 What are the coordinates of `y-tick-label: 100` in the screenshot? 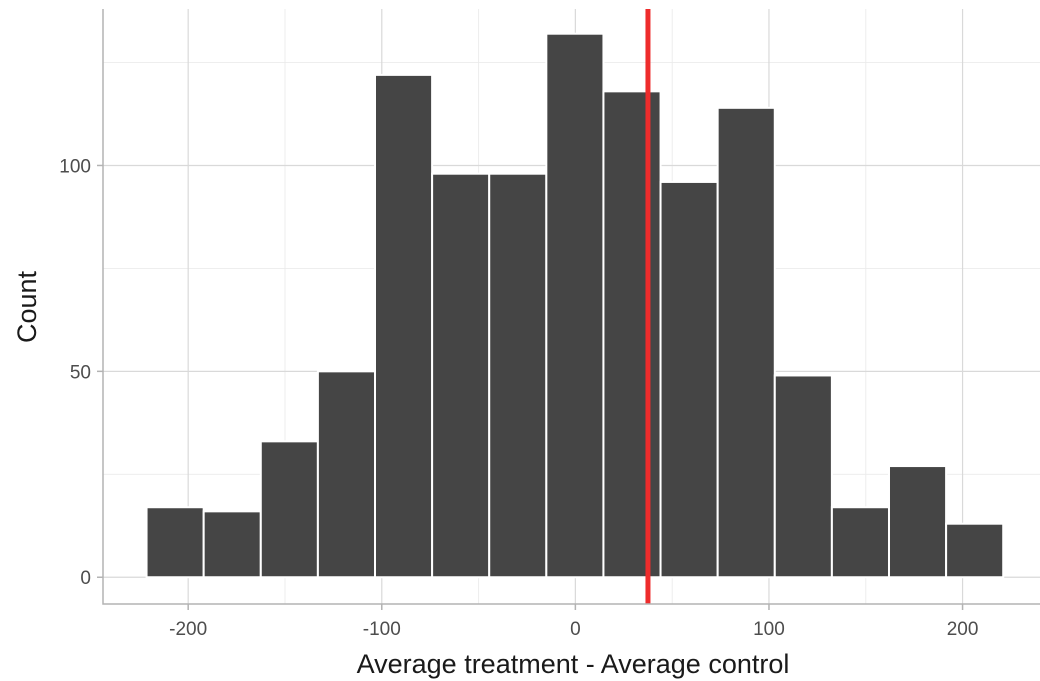 It's located at (75, 166).